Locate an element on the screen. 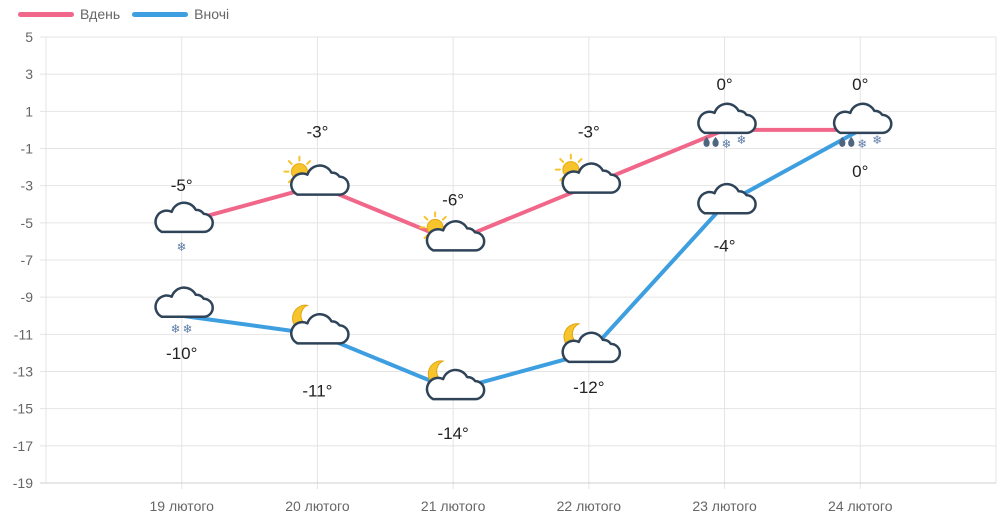 The image size is (1006, 530). cloud-snow-light-icon: ❄ is located at coordinates (184, 227).